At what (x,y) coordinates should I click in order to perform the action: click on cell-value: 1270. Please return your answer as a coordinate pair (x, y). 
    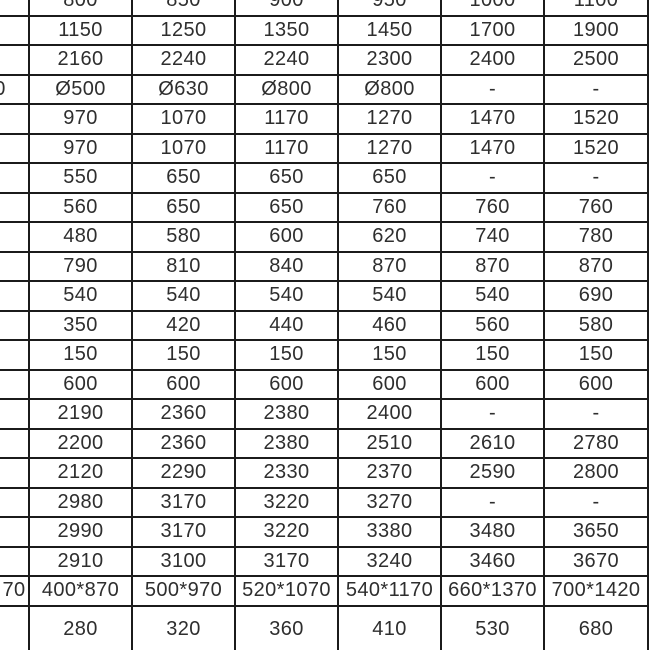
    Looking at the image, I should click on (389, 147).